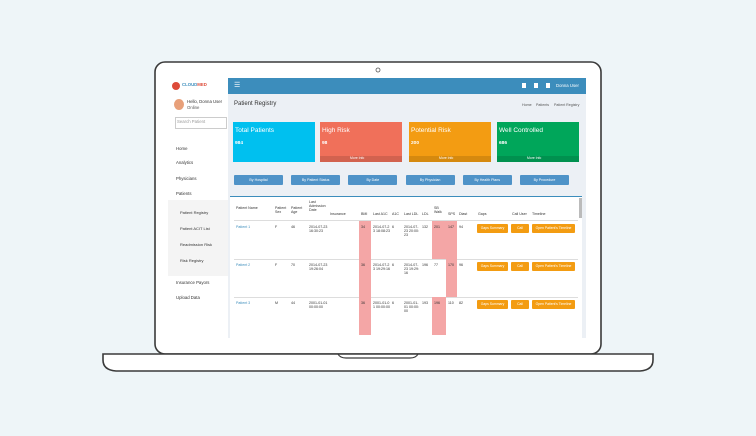  Describe the element at coordinates (297, 210) in the screenshot. I see `table-header: Patient Age` at that location.